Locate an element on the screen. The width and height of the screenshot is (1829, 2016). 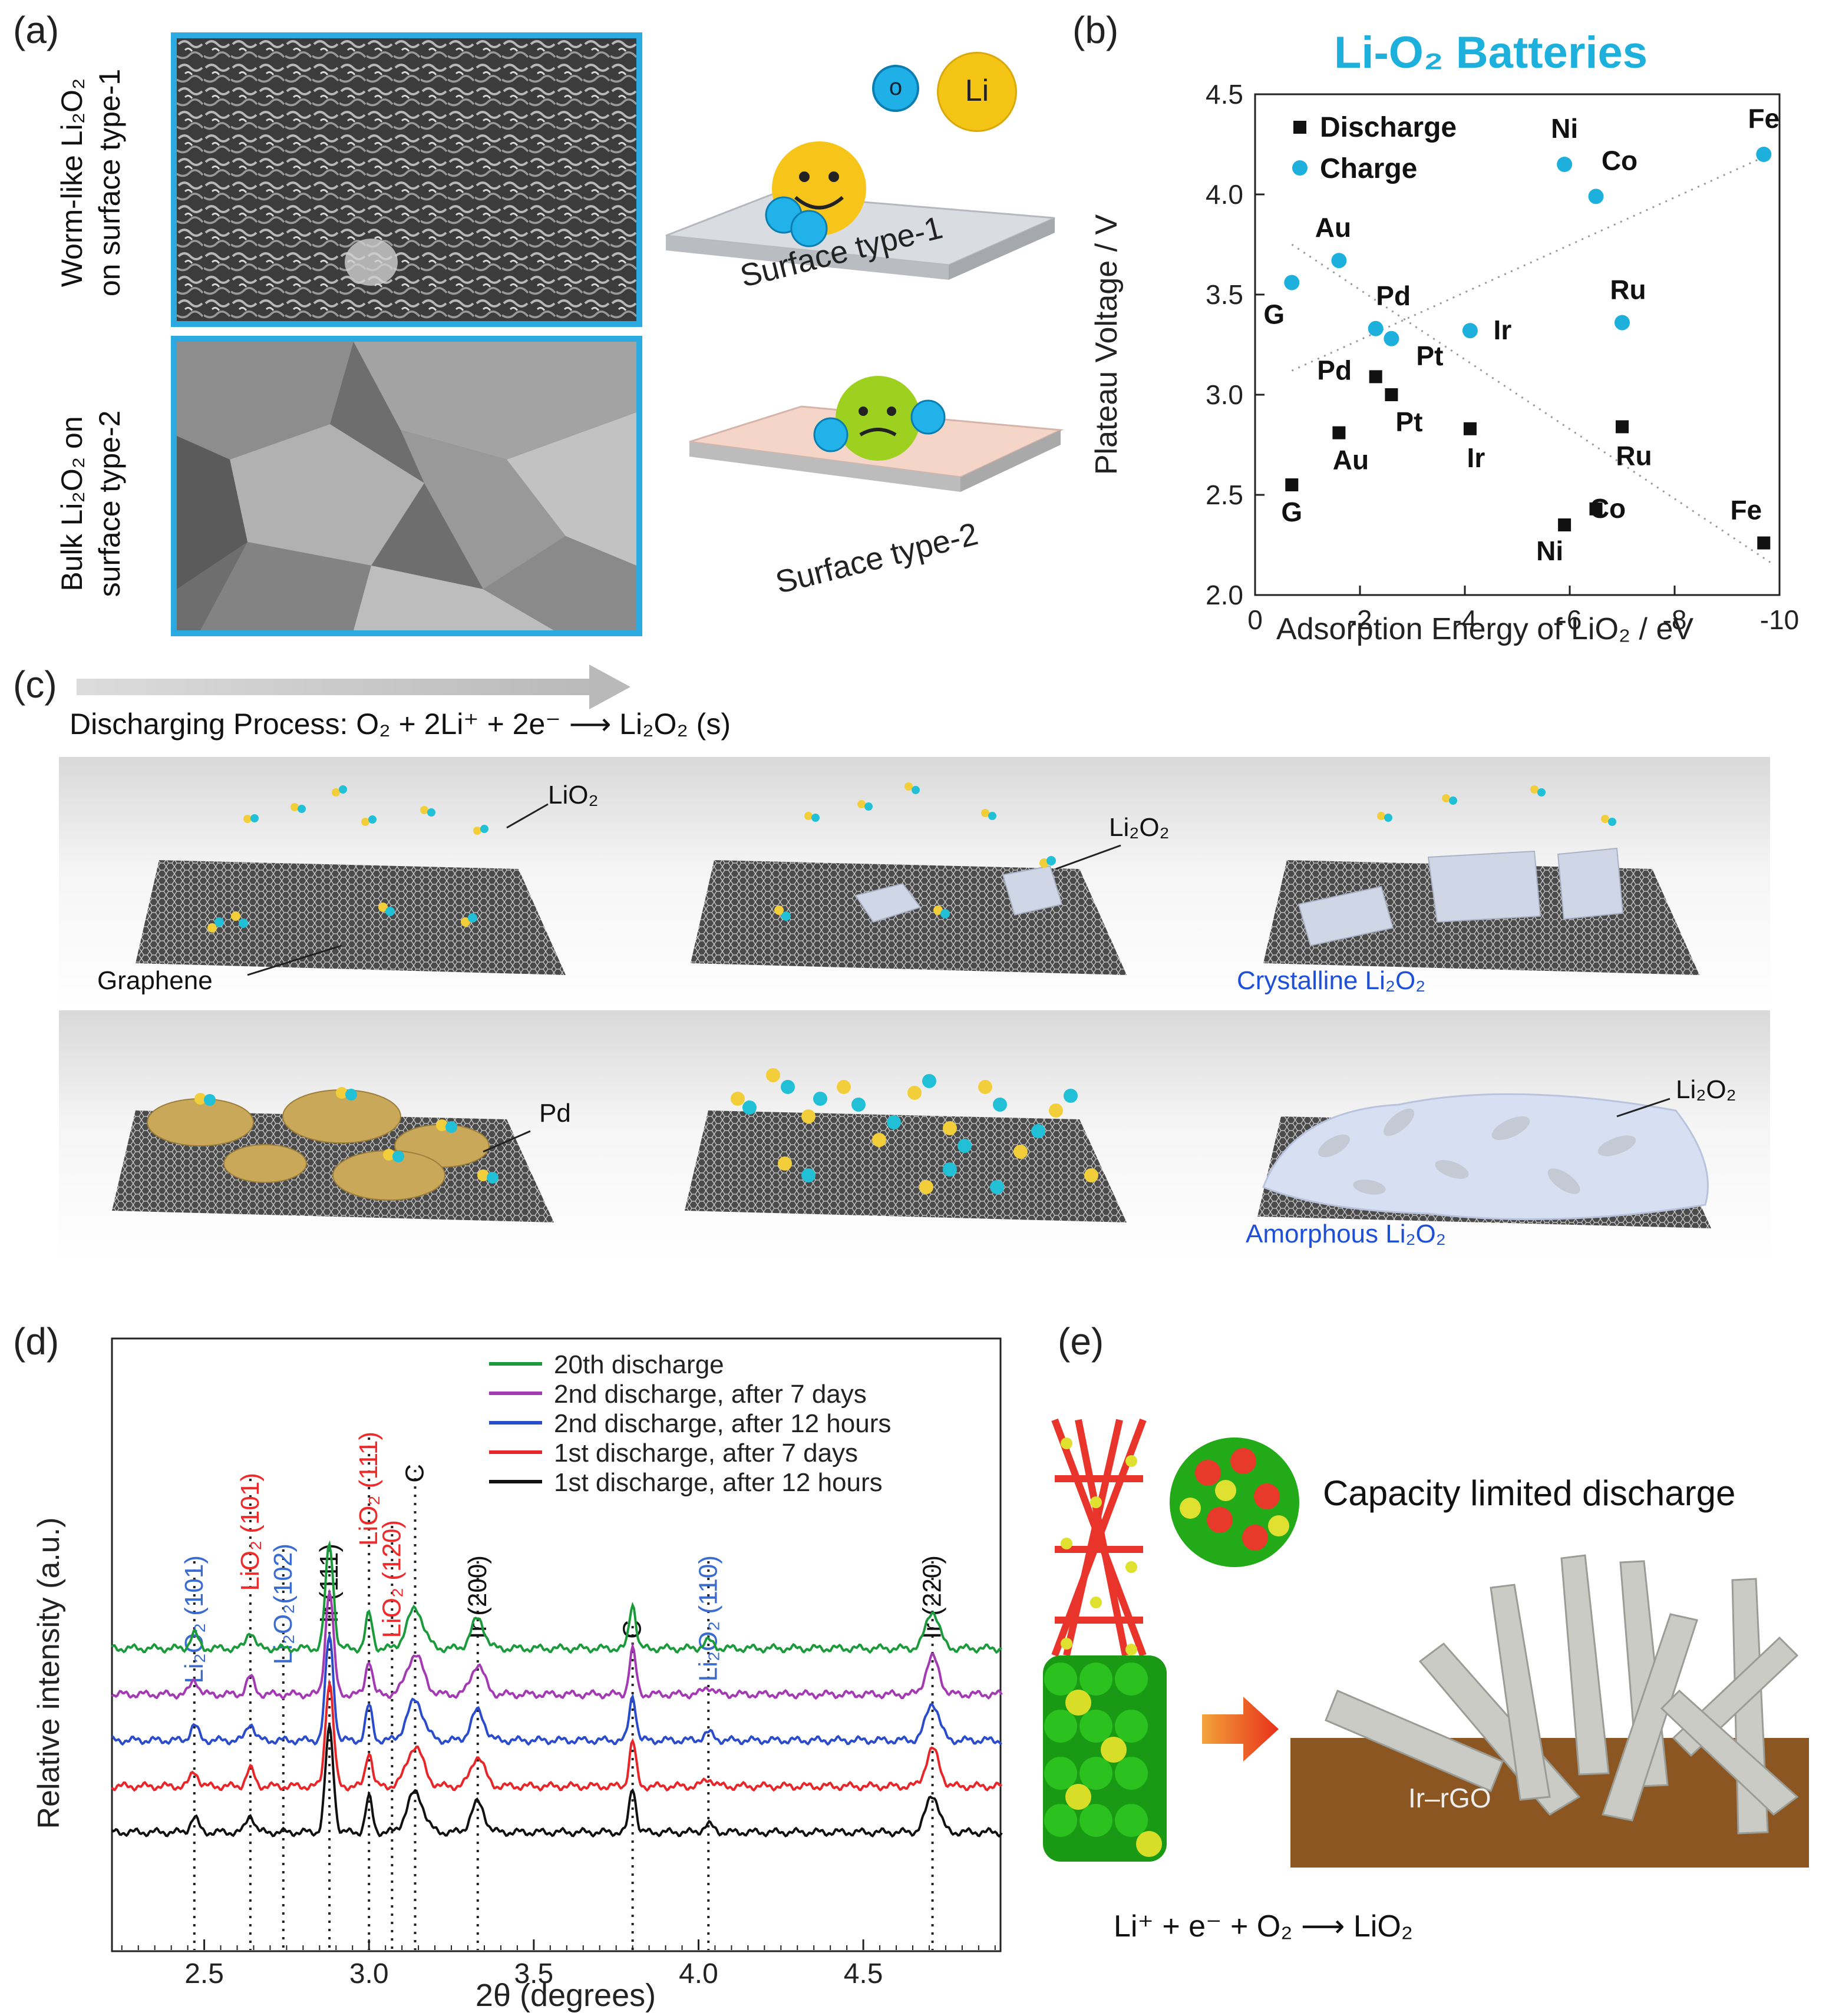
point-label-g: G is located at coordinates (1291, 512).